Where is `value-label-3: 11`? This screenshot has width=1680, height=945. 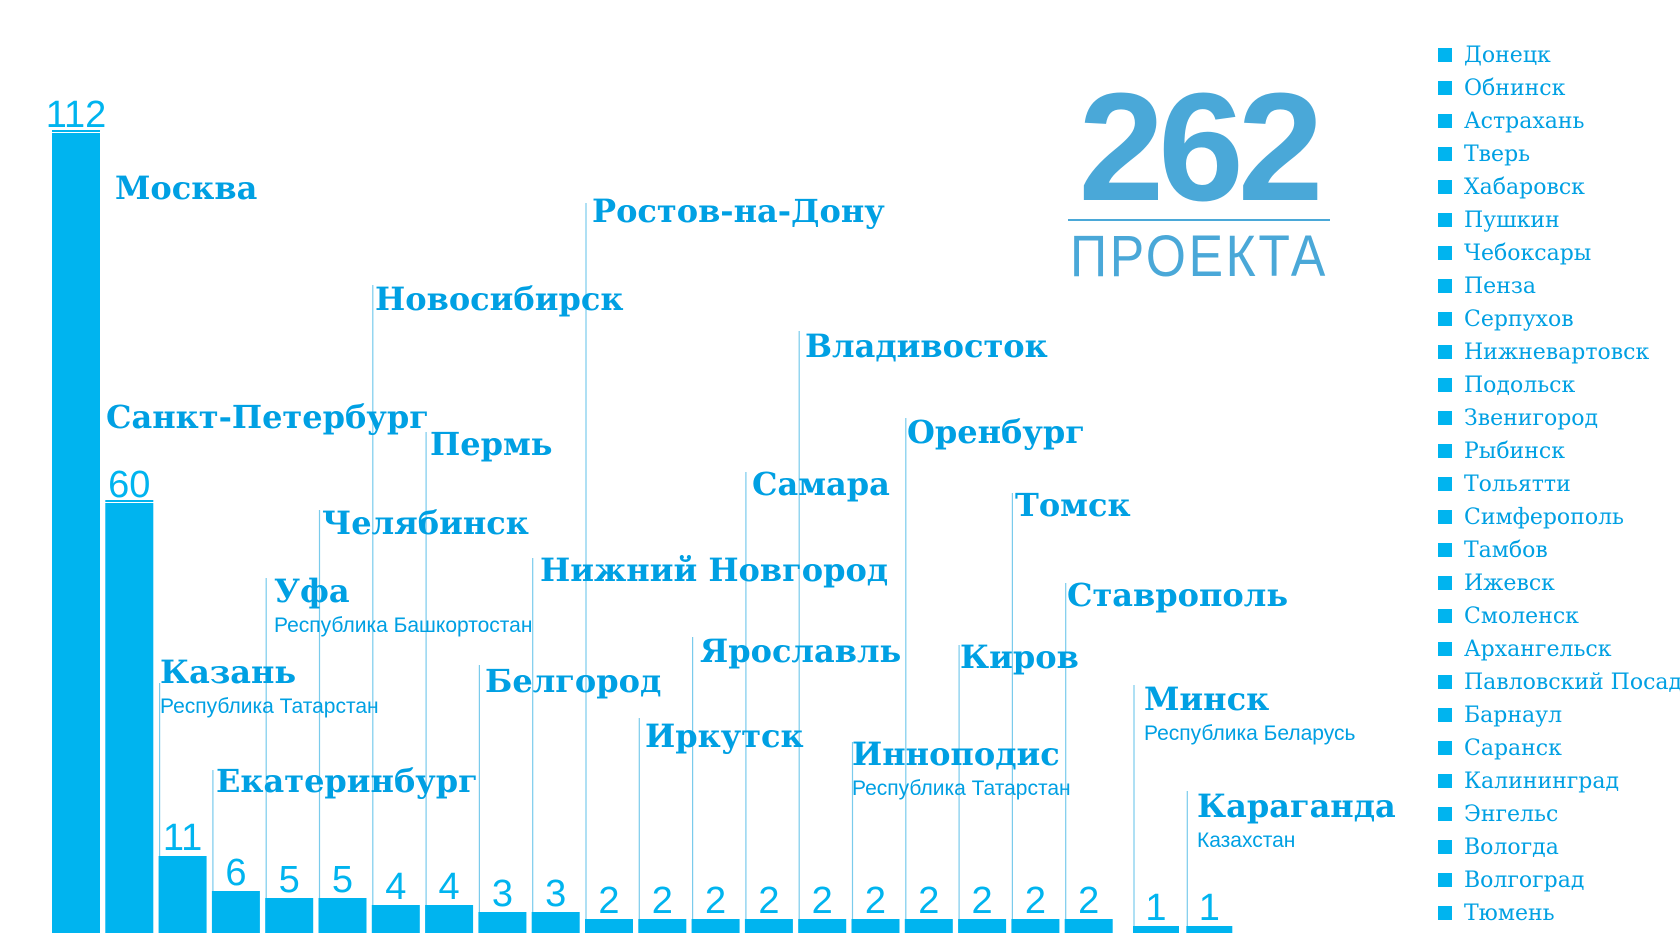 value-label-3: 11 is located at coordinates (182, 838).